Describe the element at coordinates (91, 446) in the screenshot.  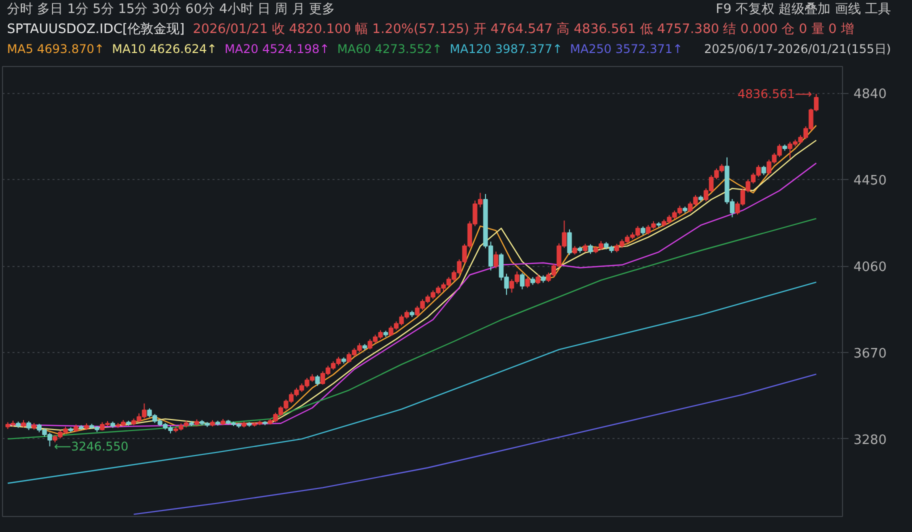
I see `annotation: ⟵3246.550` at that location.